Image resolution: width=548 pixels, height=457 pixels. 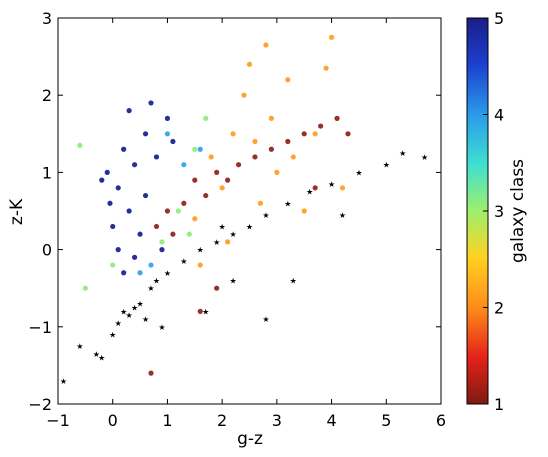 I want to click on y-tick-label: 0, so click(x=47, y=250).